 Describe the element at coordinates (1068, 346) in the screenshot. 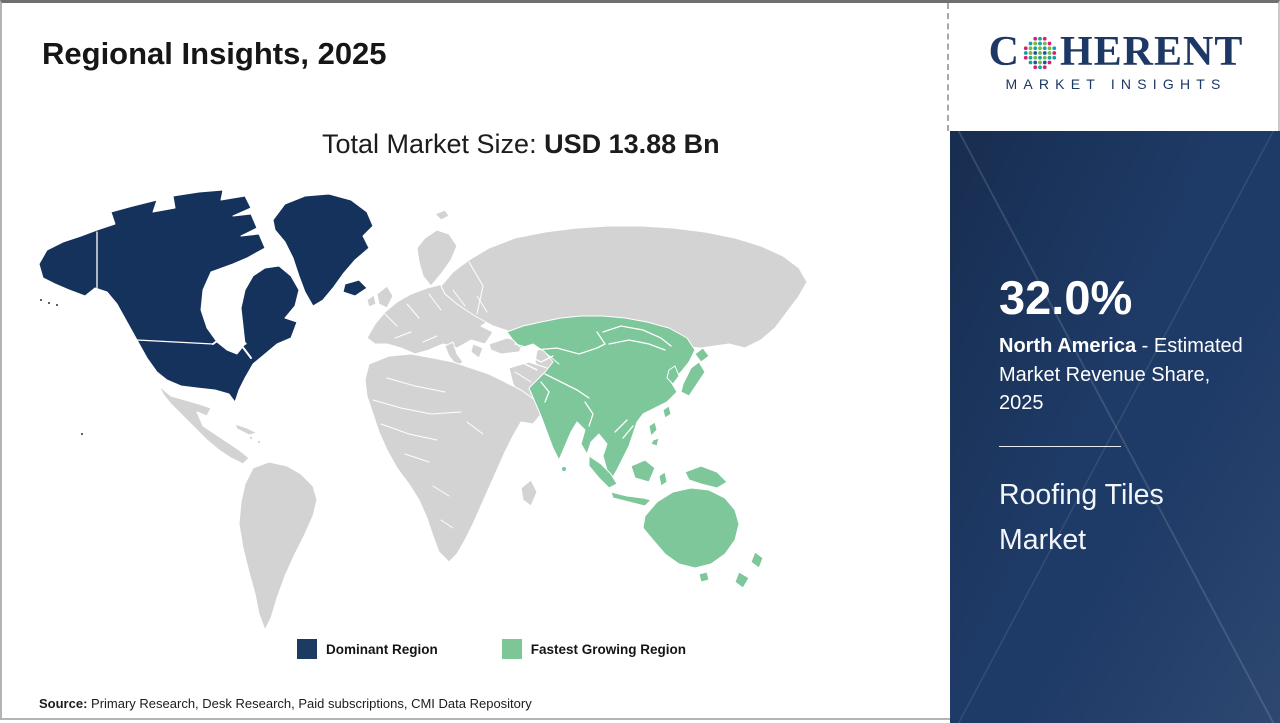

I see `share-region: North America` at that location.